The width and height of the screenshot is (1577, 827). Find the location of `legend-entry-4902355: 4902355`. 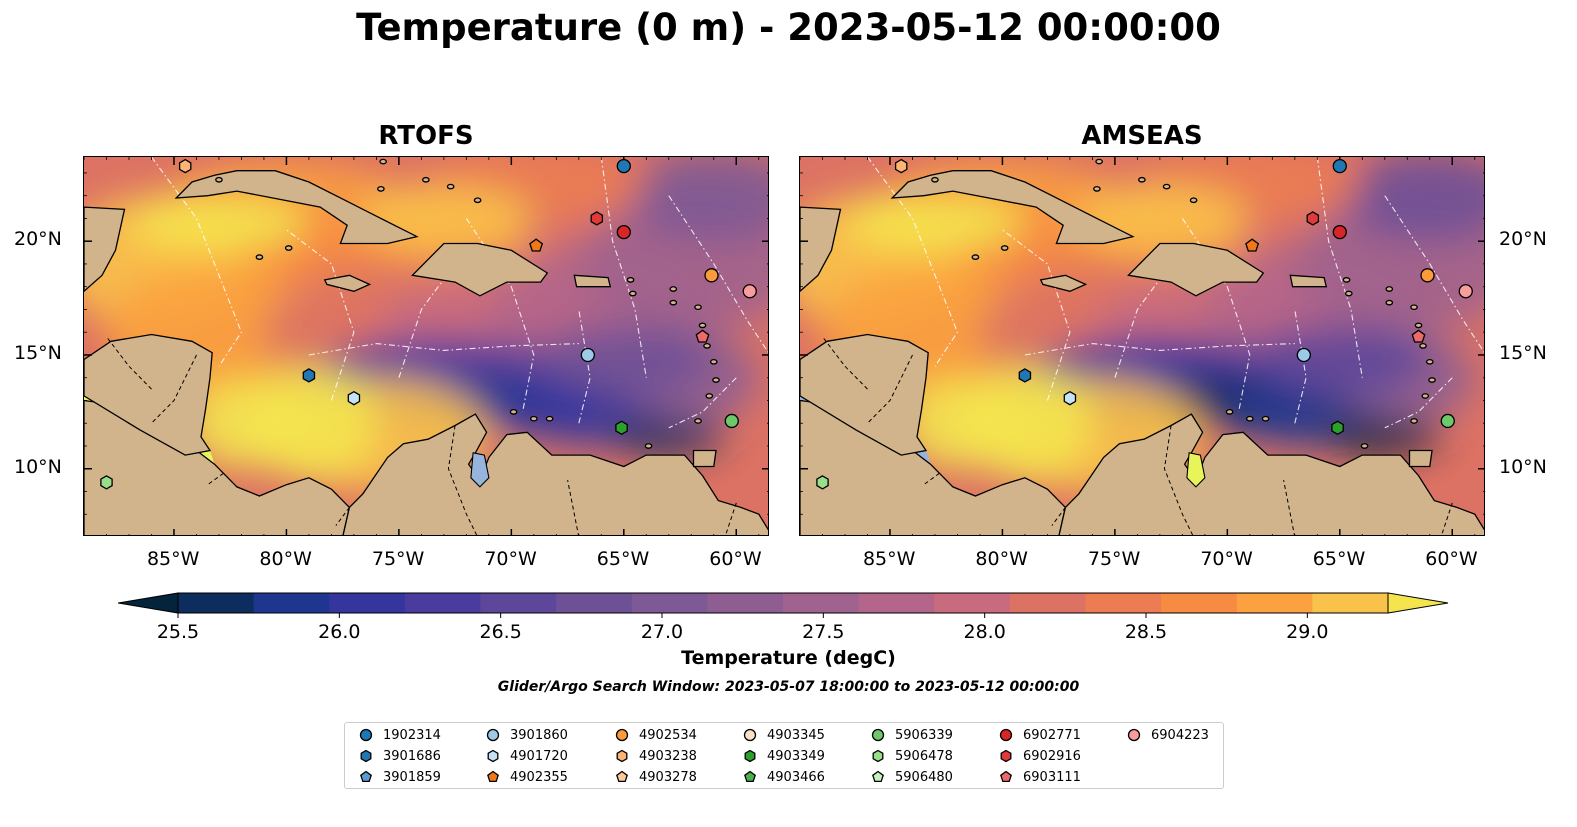

legend-entry-4902355: 4902355 is located at coordinates (527, 777).